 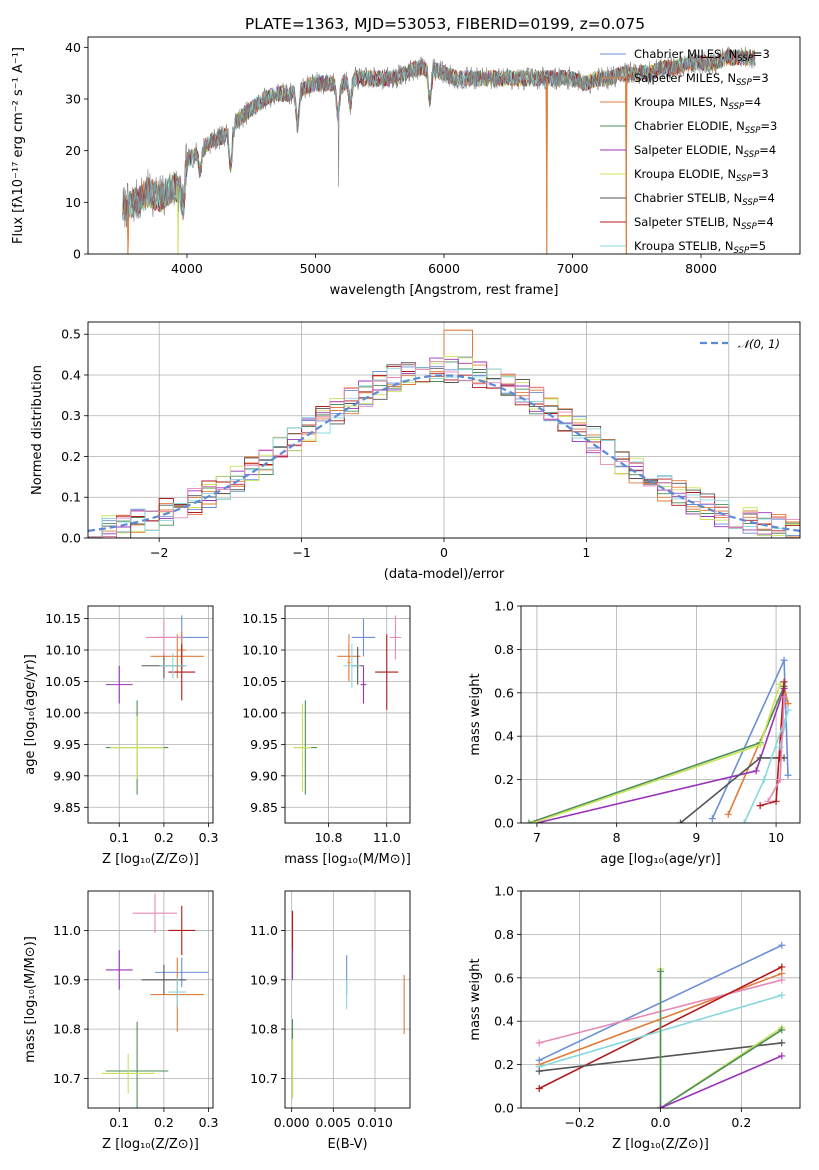 What do you see at coordinates (187, 268) in the screenshot?
I see `x-tick-label: 4000` at bounding box center [187, 268].